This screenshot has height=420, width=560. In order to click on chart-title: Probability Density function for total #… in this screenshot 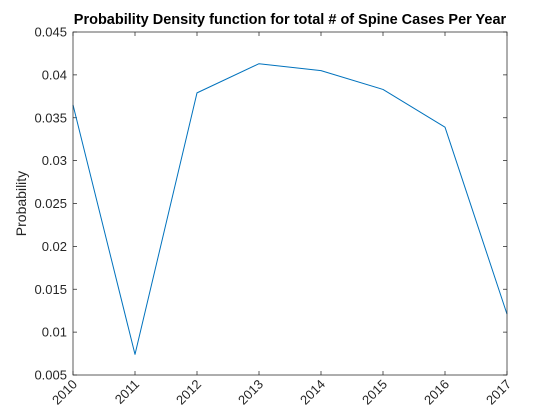, I will do `click(290, 20)`.